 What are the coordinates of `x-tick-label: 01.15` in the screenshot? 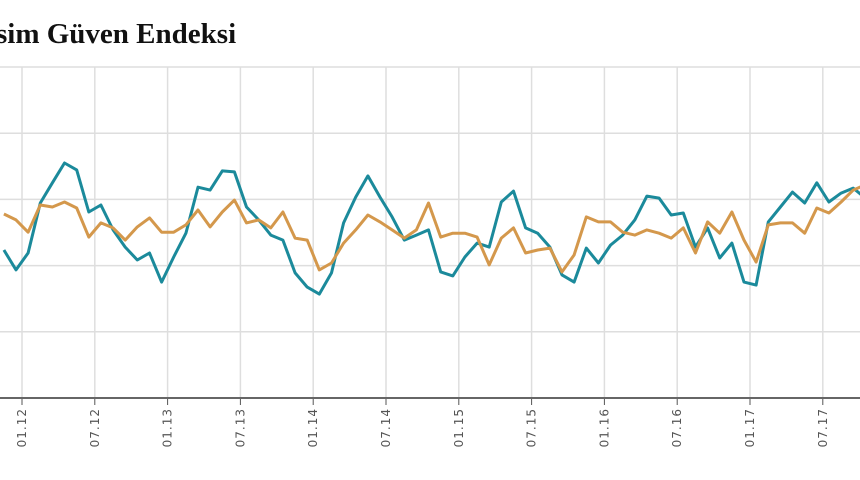 It's located at (459, 427).